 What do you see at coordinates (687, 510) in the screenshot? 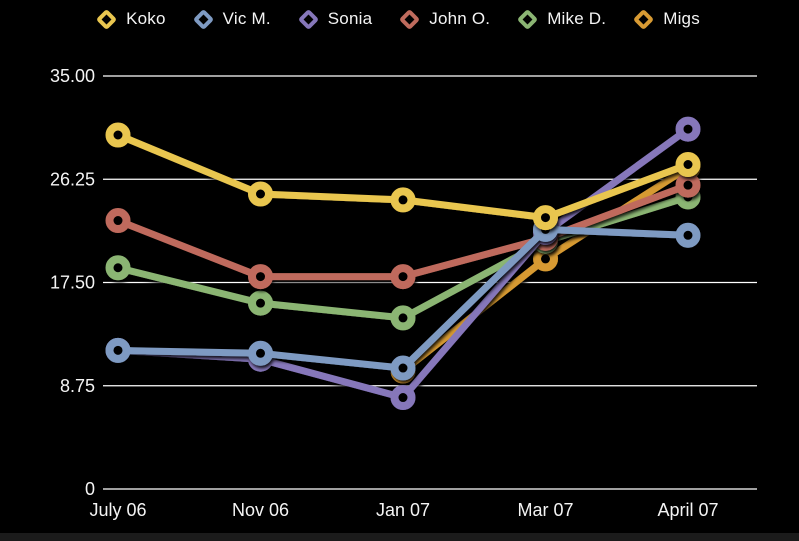
I see `x-axis-tick-label: April 07` at bounding box center [687, 510].